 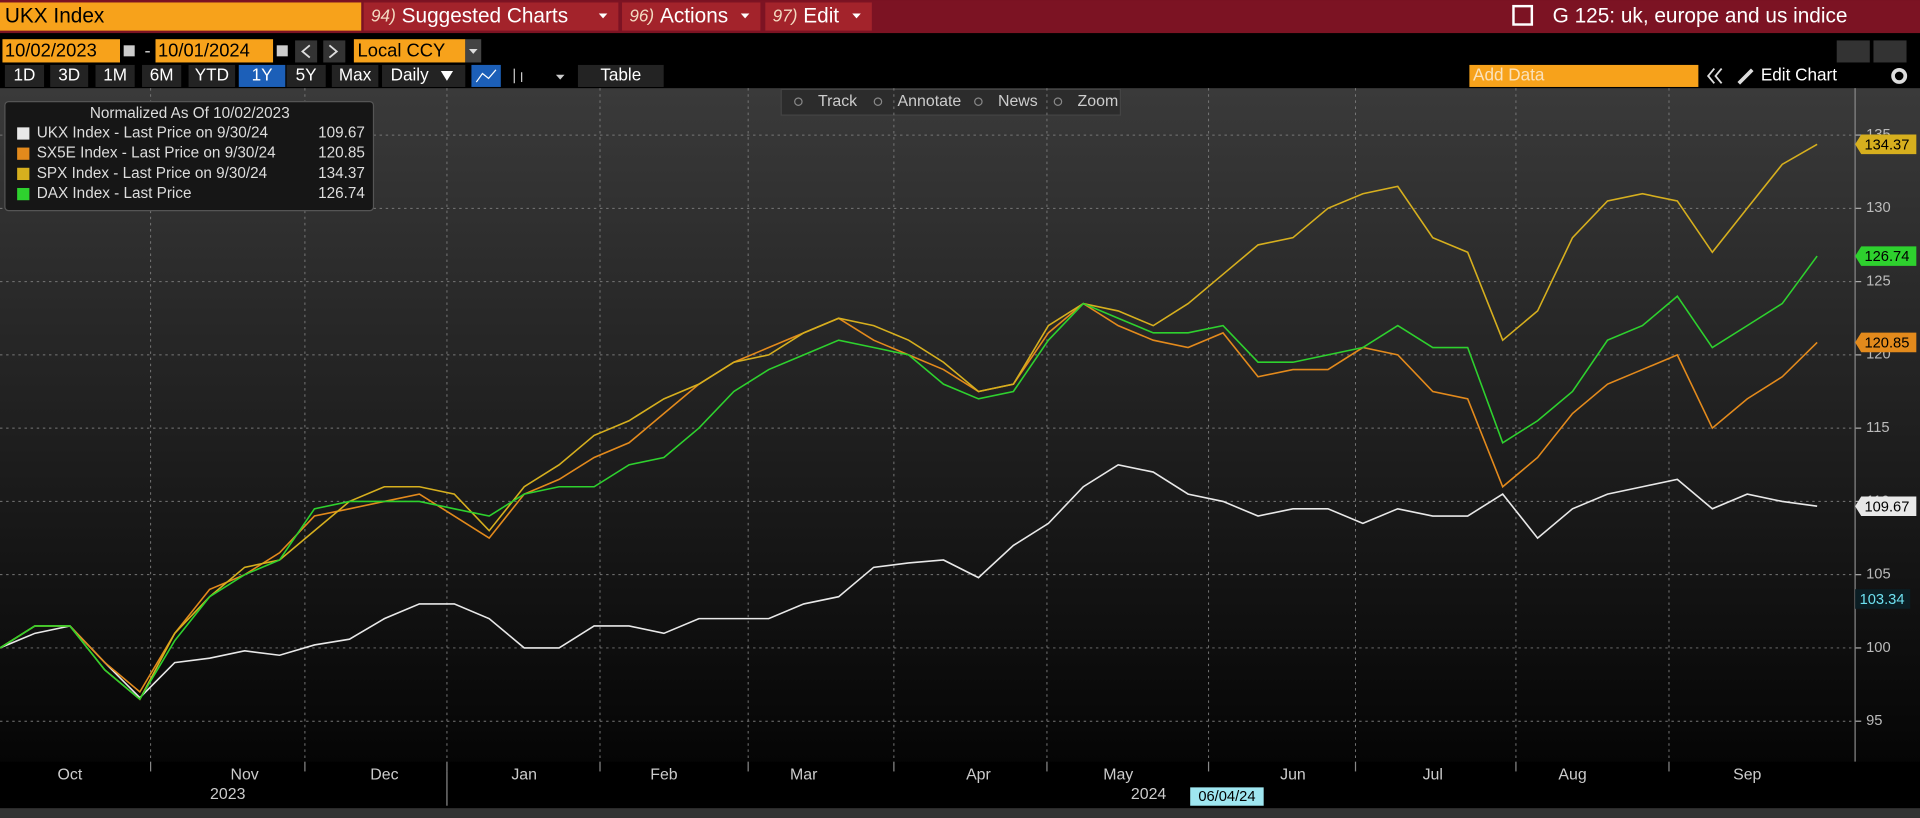 I want to click on menu-label: Edit, so click(x=821, y=16).